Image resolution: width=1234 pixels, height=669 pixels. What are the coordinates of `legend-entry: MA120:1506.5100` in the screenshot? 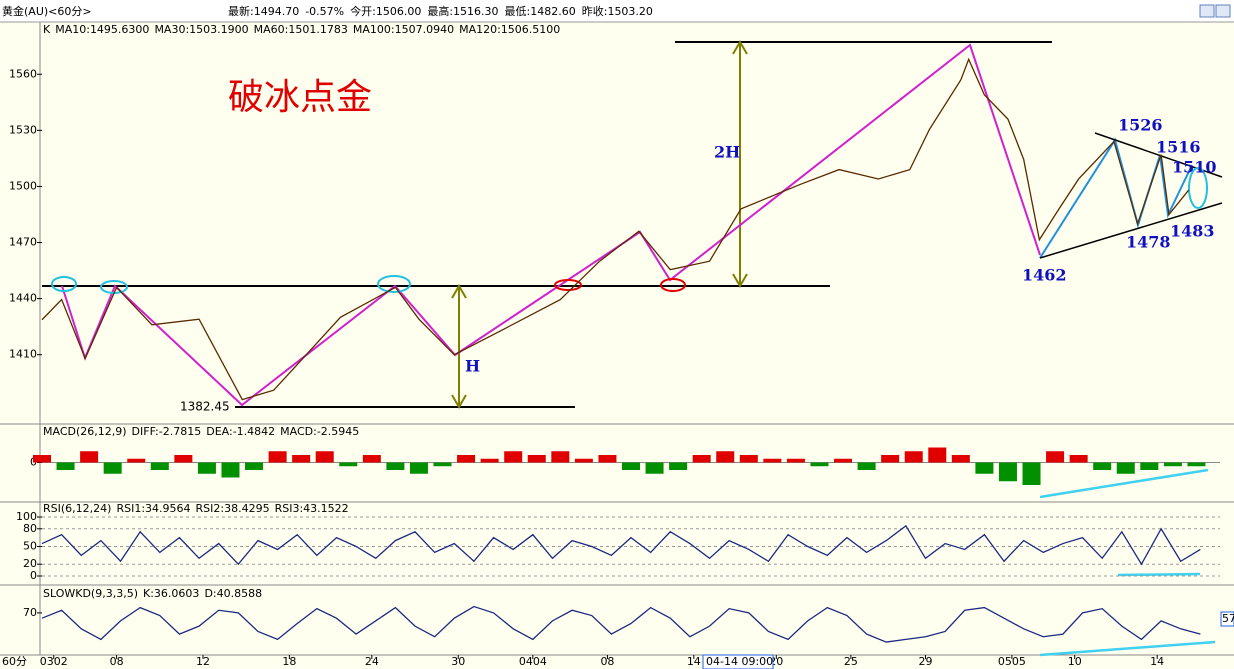 It's located at (509, 29).